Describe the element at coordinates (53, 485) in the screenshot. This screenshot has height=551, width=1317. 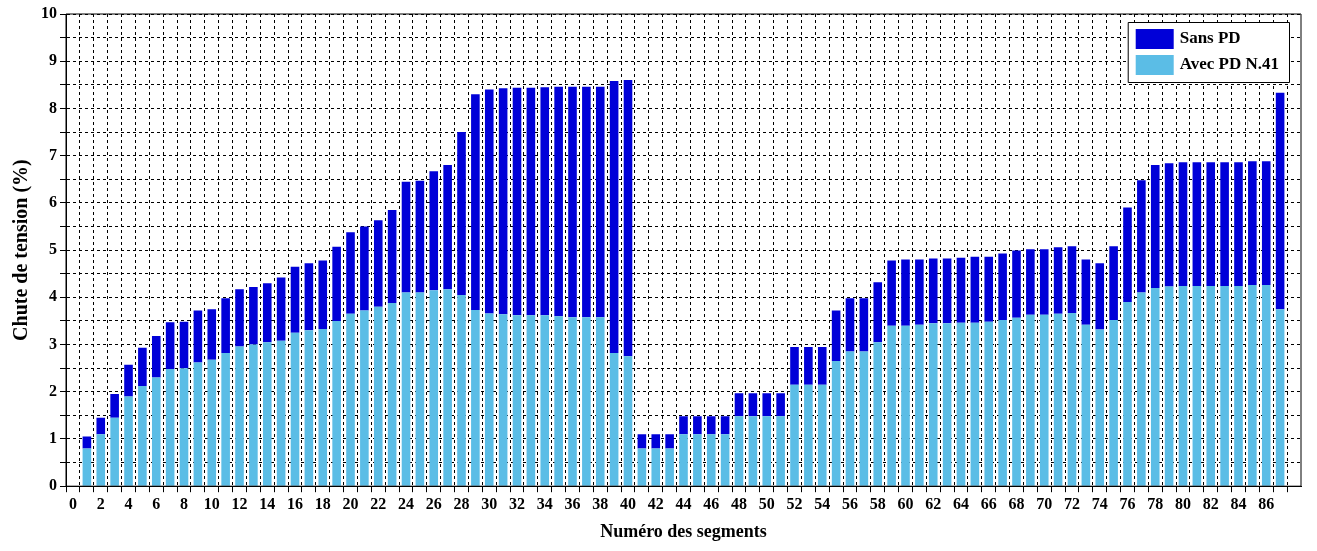
I see `y-tick-label: 0` at that location.